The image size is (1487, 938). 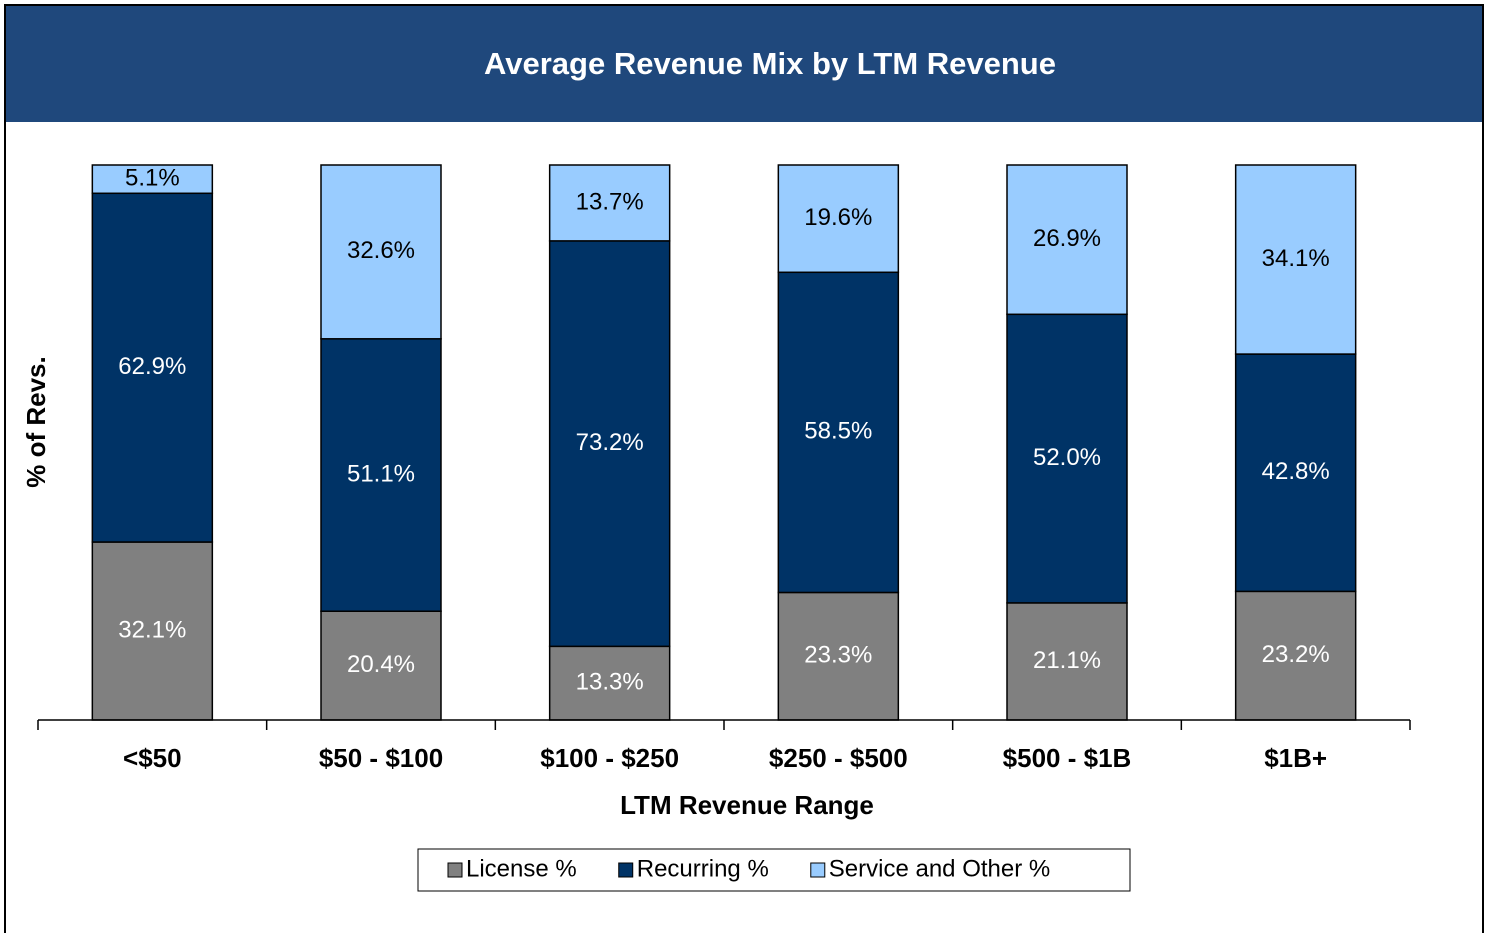 I want to click on x-tick-label: $50 - $100, so click(x=381, y=758).